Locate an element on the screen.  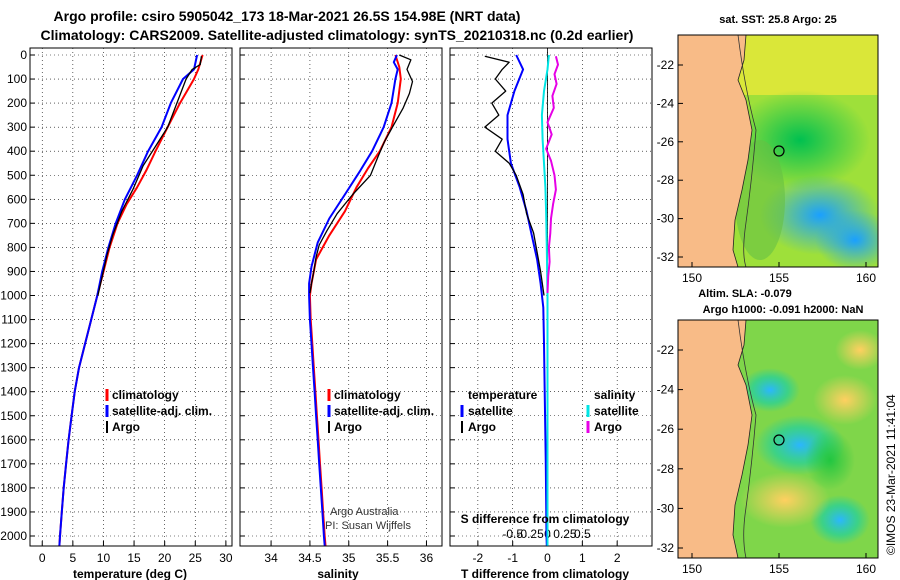
sla-map-title1: Altim. SLA: -0.079 is located at coordinates (745, 294).